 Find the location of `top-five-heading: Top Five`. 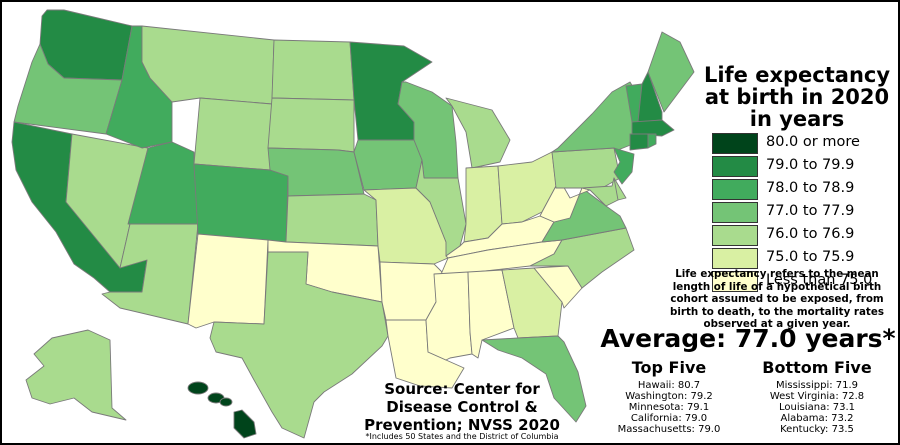

top-five-heading: Top Five is located at coordinates (669, 367).